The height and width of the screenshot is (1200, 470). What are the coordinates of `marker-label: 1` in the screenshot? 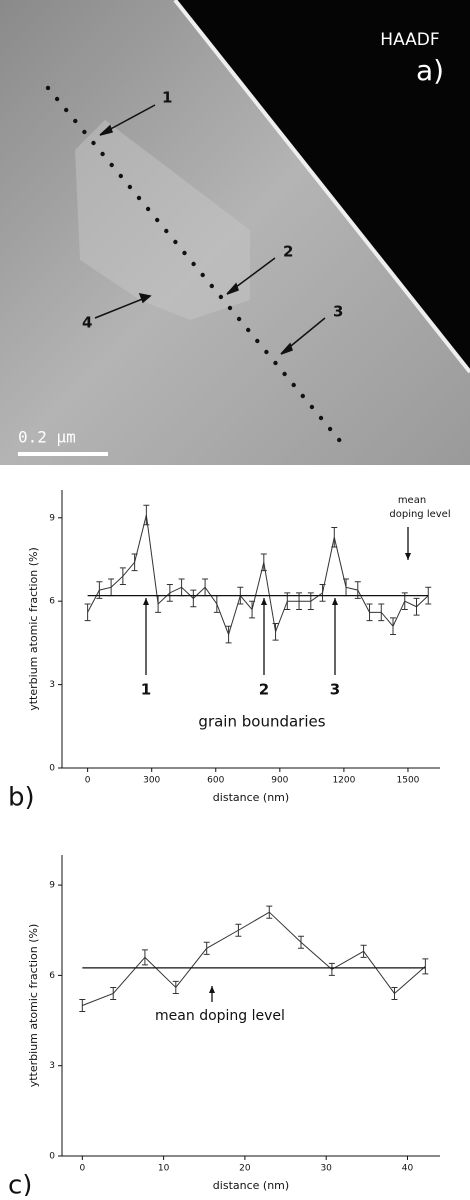 It's located at (167, 98).